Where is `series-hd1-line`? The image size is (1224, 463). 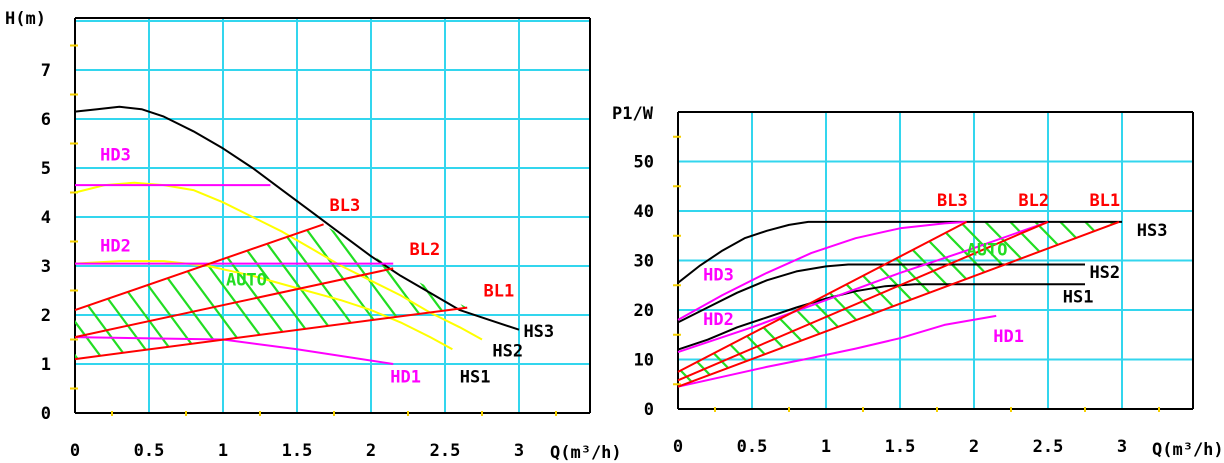 series-hd1-line is located at coordinates (837, 351).